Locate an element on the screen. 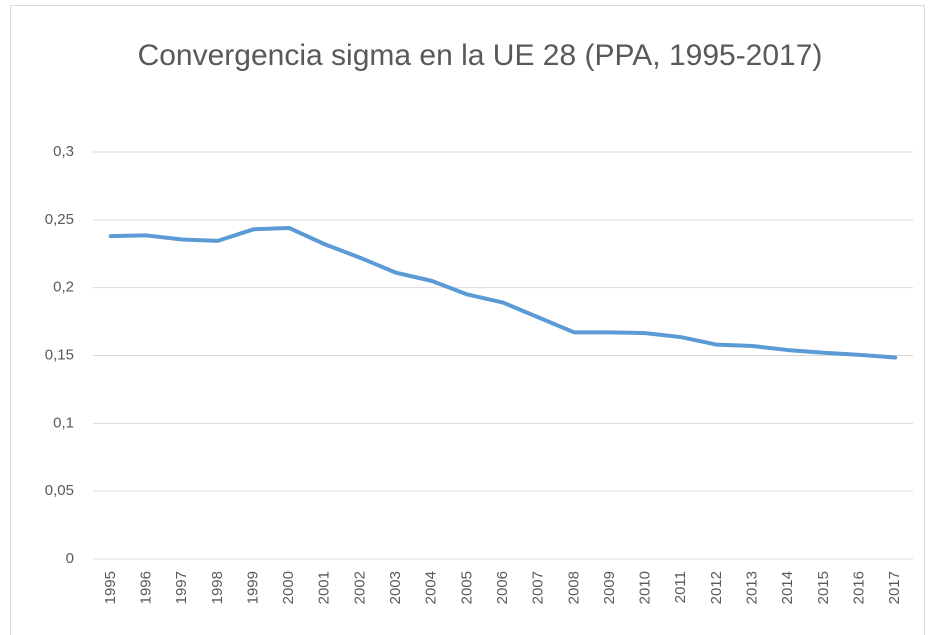 The height and width of the screenshot is (635, 930). x-tick-label: 1997 is located at coordinates (181, 587).